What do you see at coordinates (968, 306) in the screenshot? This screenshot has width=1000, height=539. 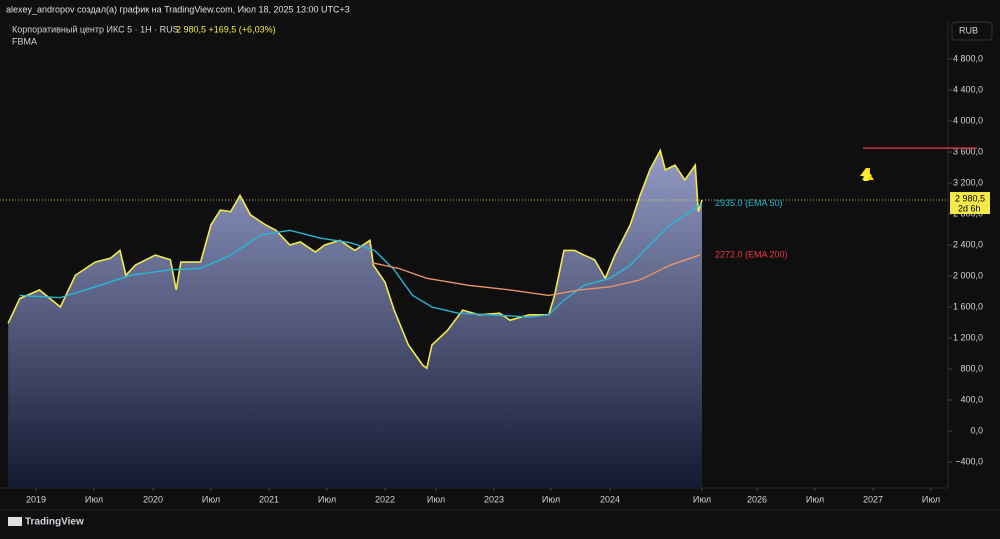 I see `y-tick-label: 1 600,0` at bounding box center [968, 306].